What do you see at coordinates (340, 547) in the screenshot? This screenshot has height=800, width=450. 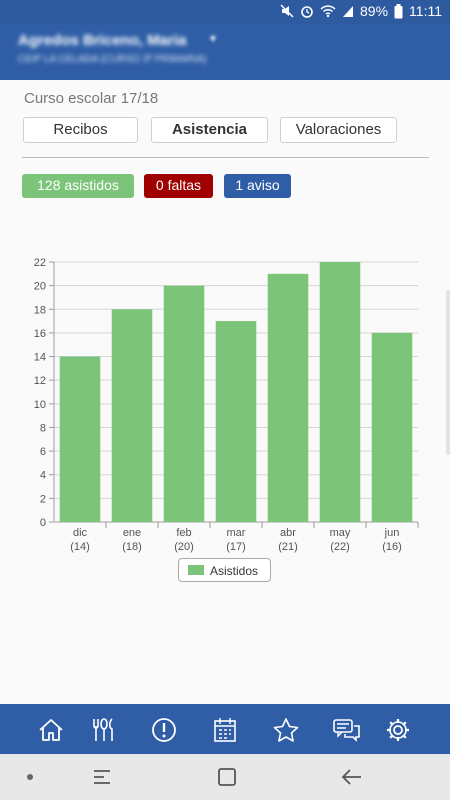 I see `x-tick-sublabel: (22)` at bounding box center [340, 547].